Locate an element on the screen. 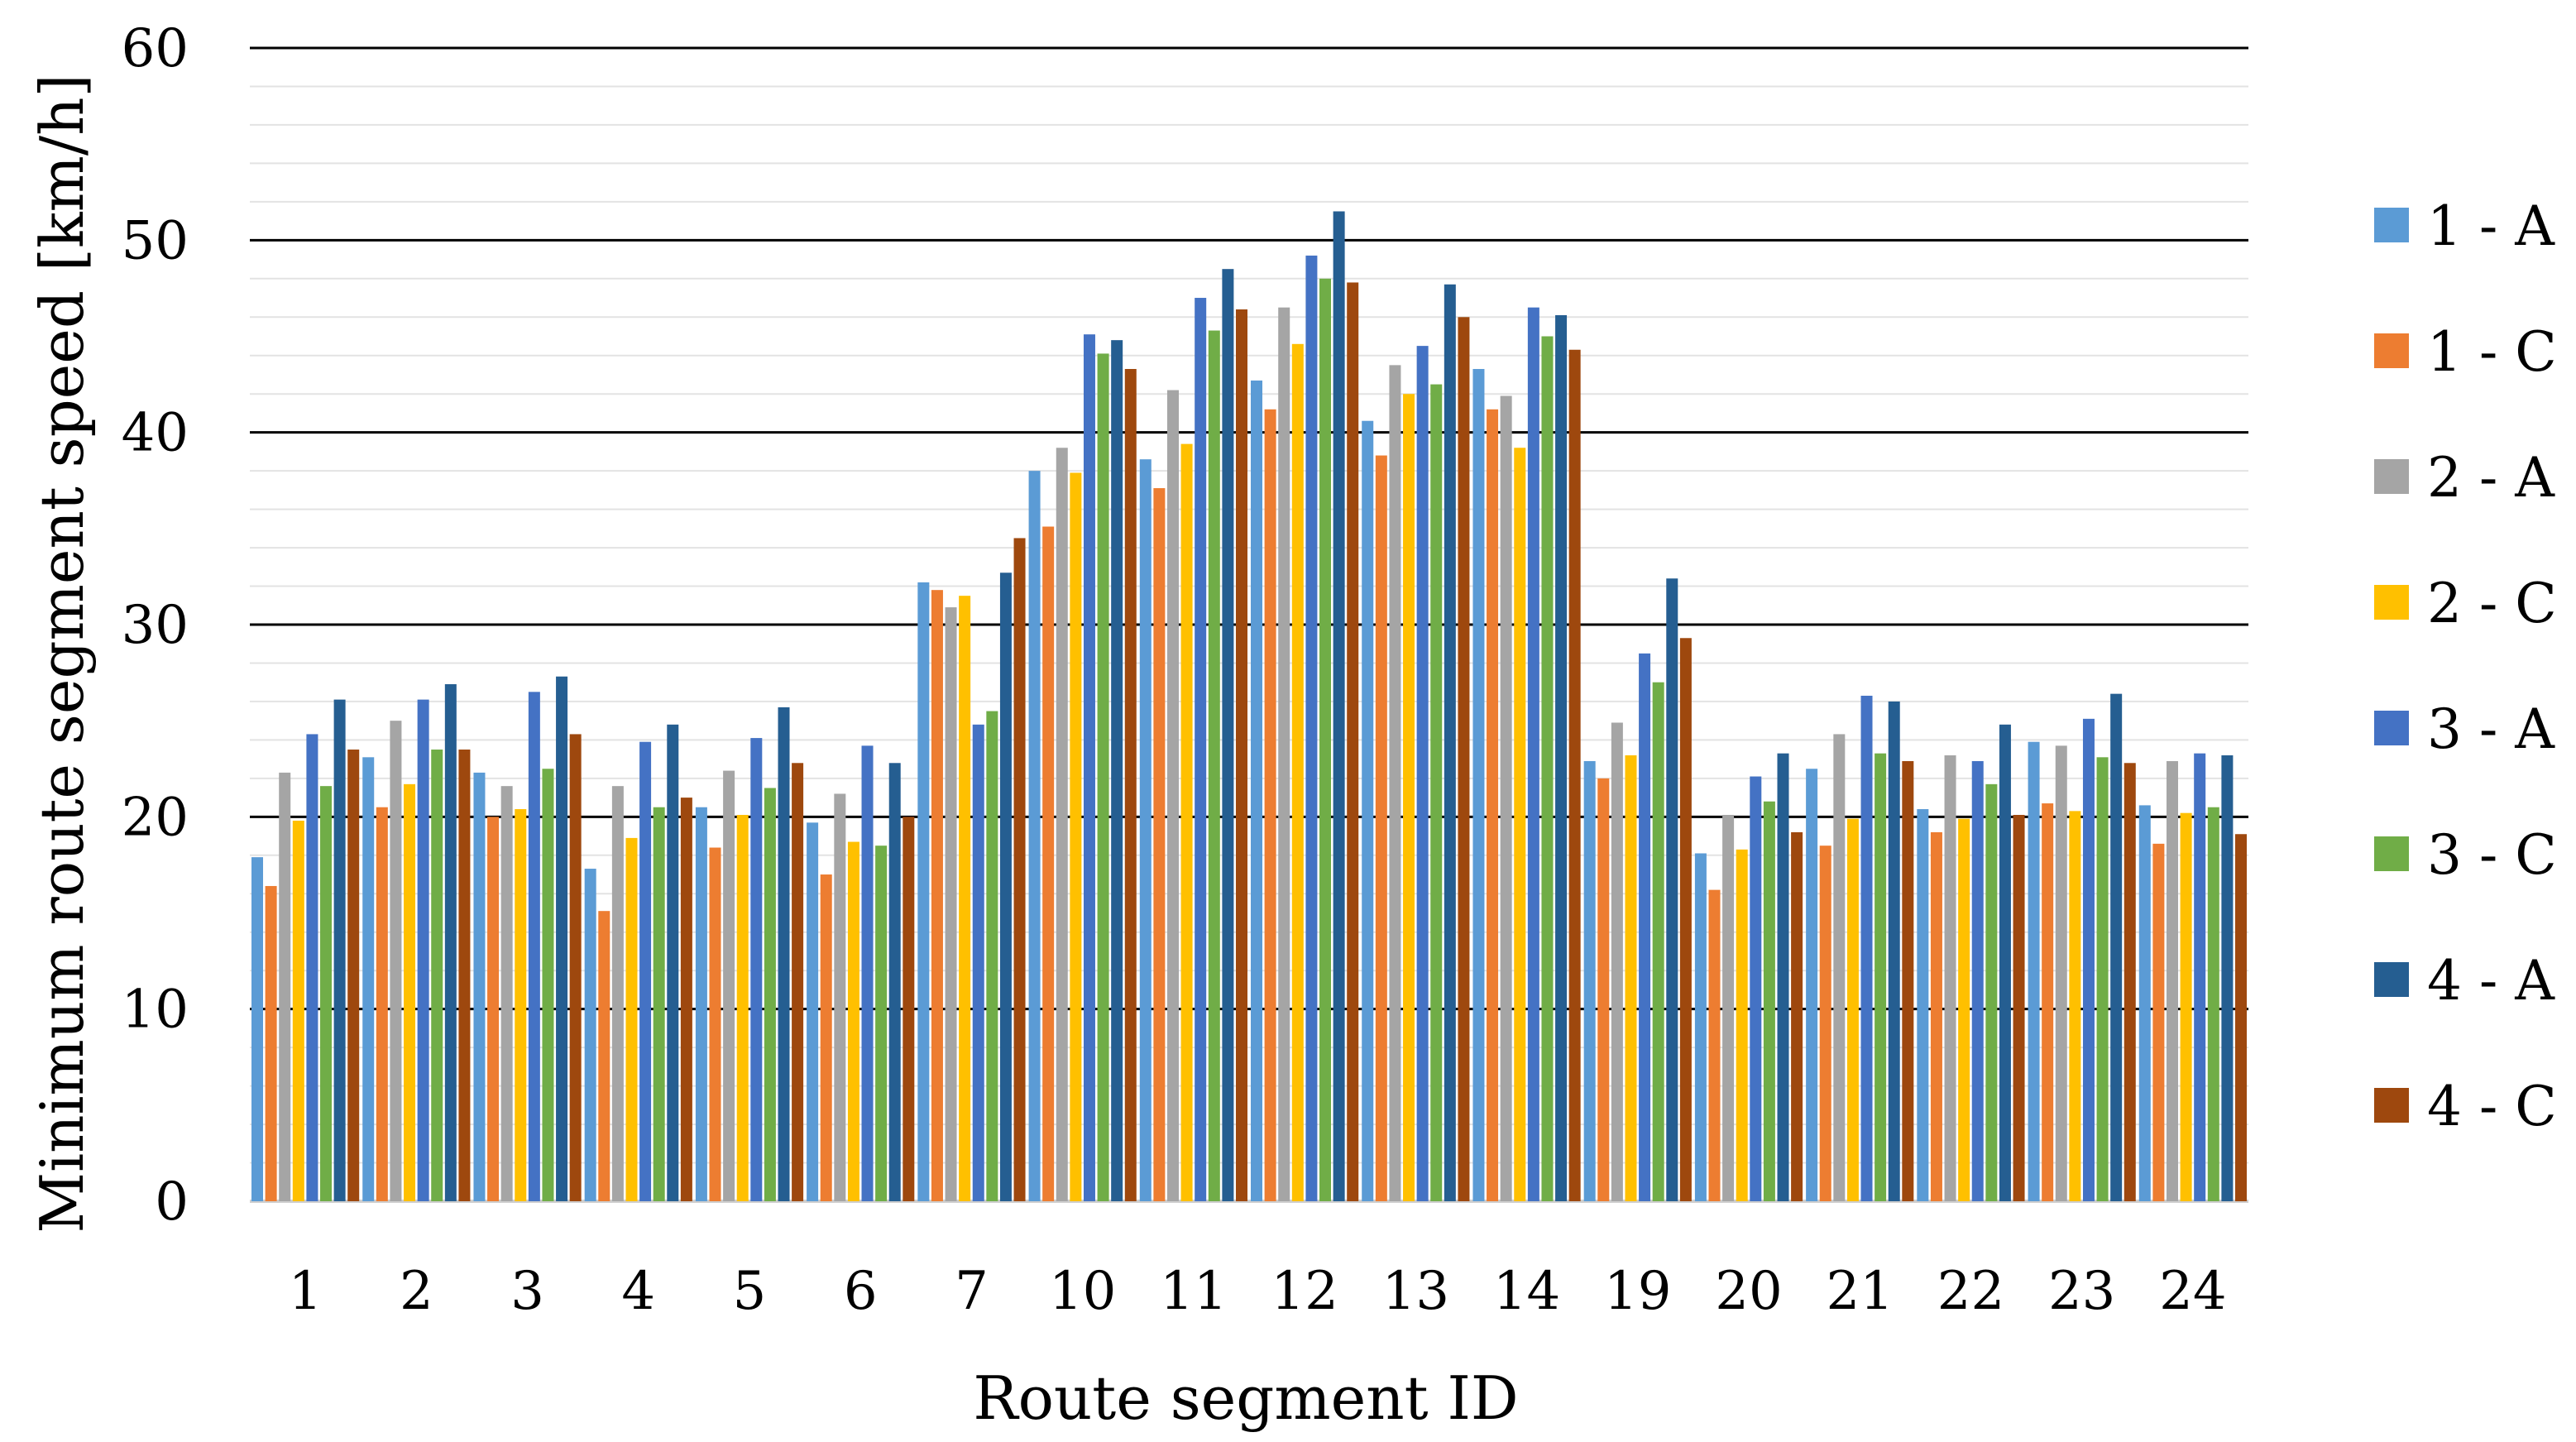 Image resolution: width=2576 pixels, height=1442 pixels. x-tick-label: 10 is located at coordinates (1083, 1291).